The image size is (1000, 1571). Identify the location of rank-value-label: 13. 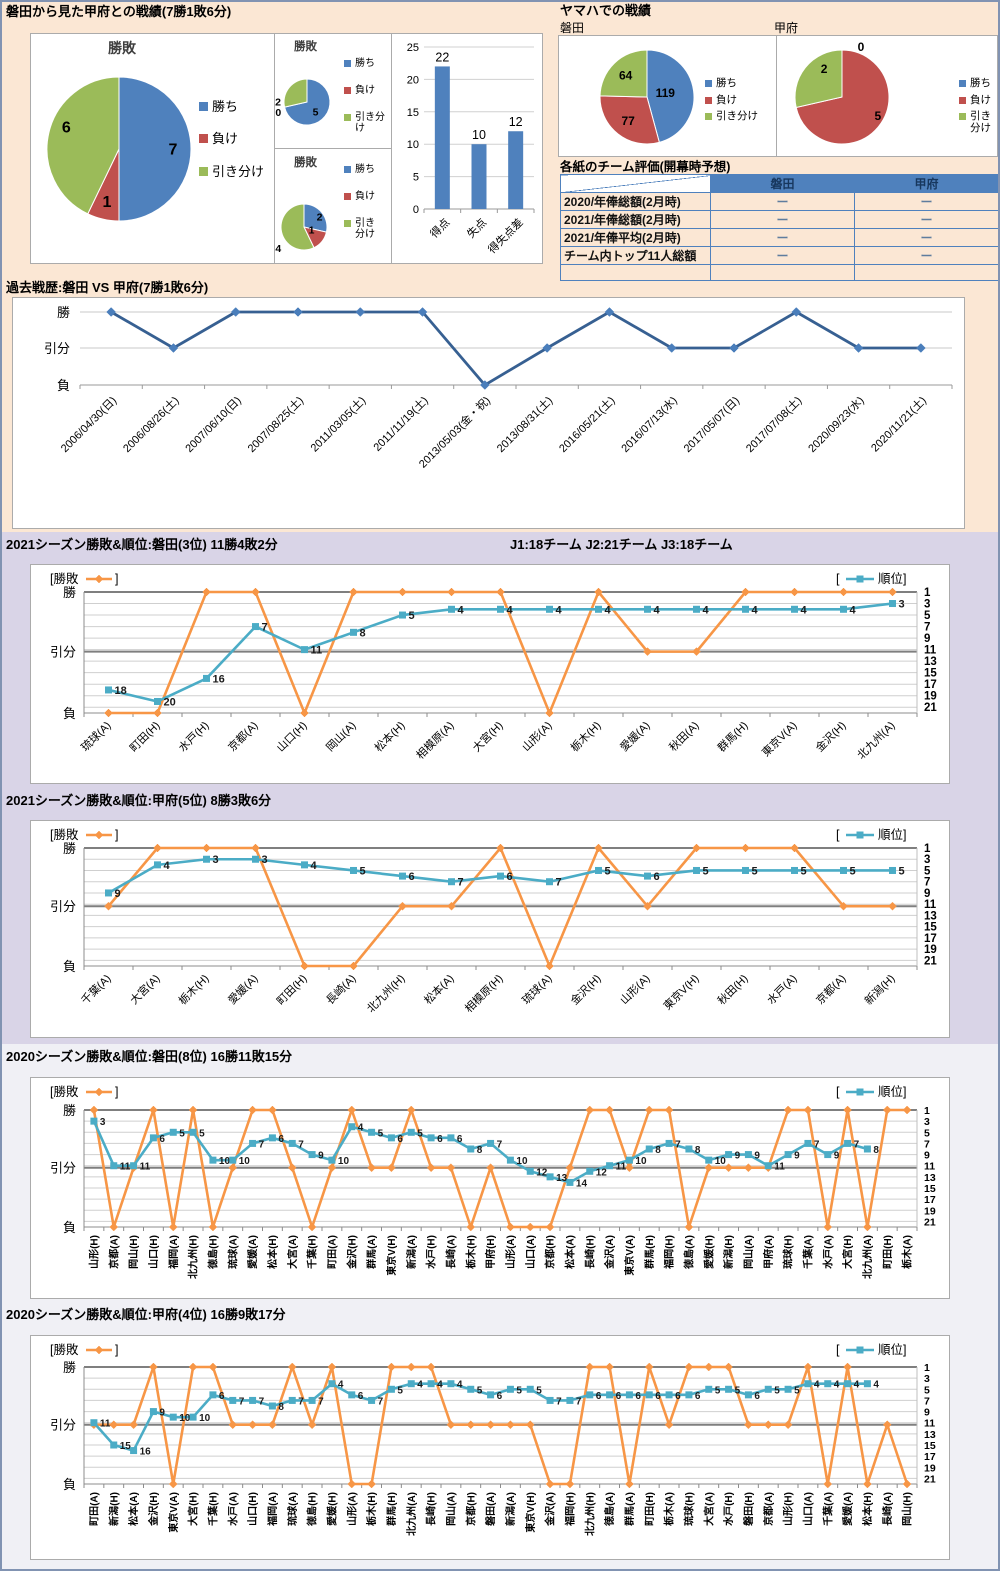
(562, 1178).